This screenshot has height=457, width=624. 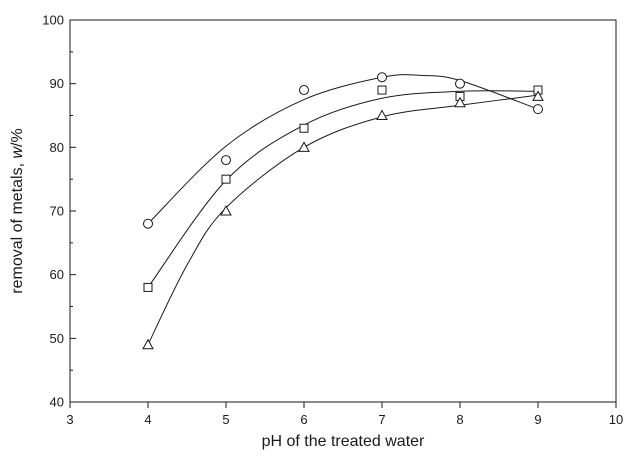 I want to click on x-tick-label: 4, so click(x=147, y=419).